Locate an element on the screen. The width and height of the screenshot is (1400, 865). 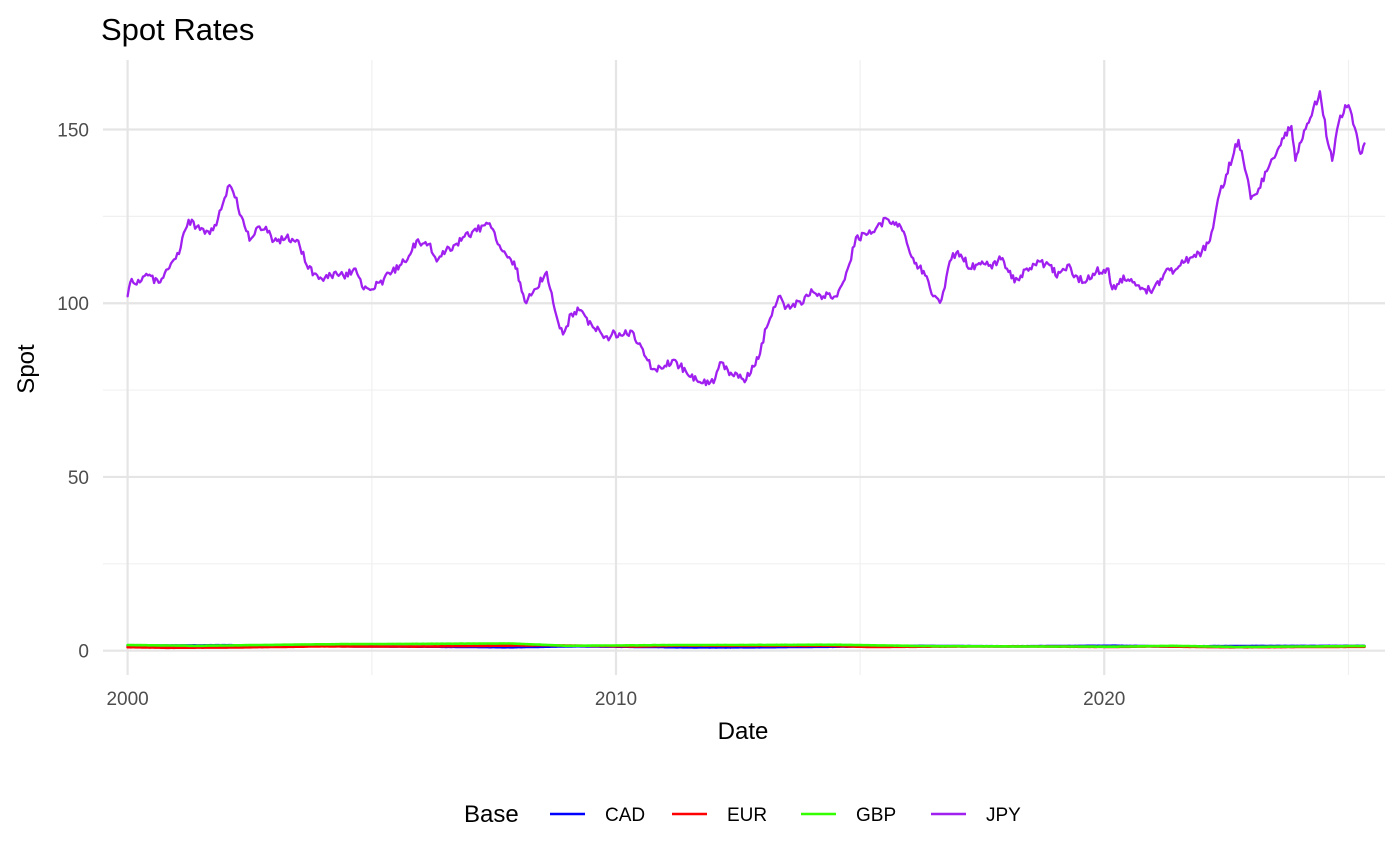
x-tick-label: 2020 is located at coordinates (1104, 699).